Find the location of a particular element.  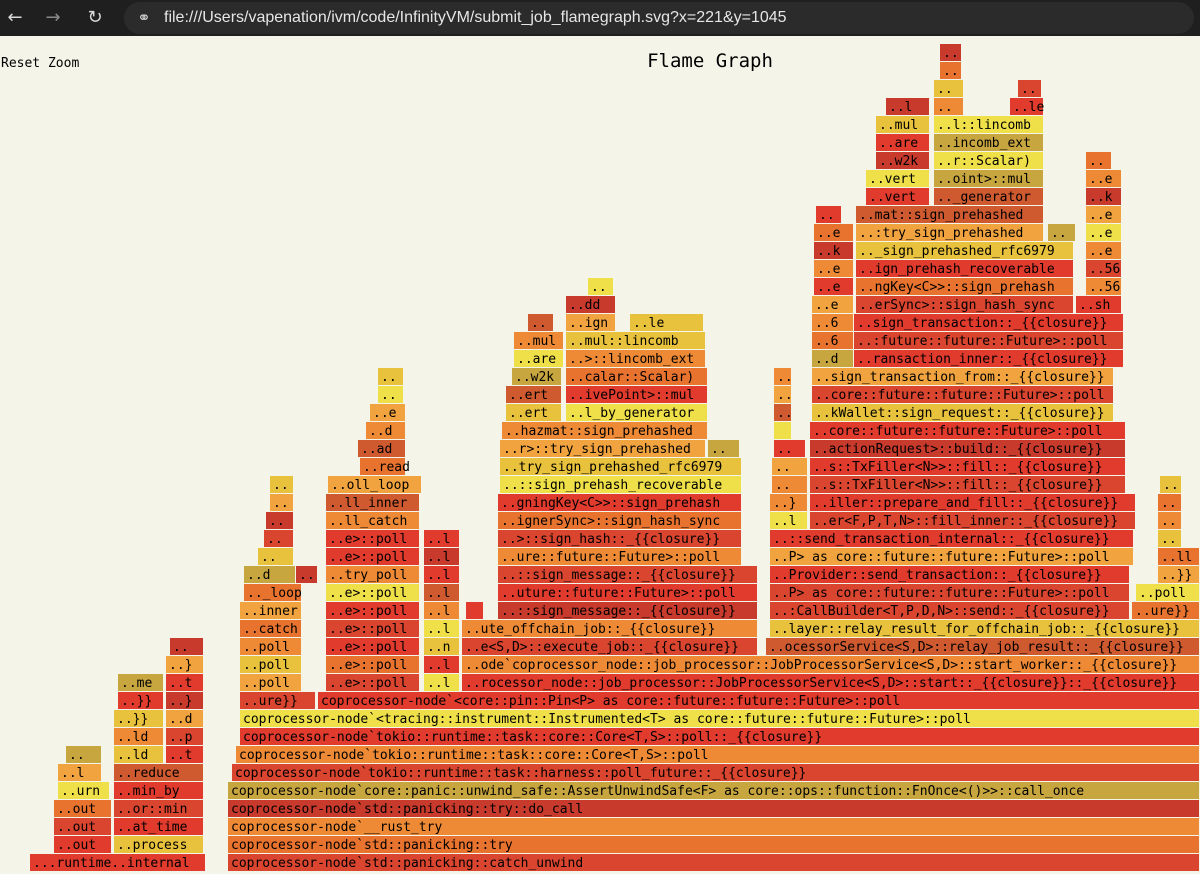

flame-frame: ..r>::try_sign_prehashed is located at coordinates (602, 448).